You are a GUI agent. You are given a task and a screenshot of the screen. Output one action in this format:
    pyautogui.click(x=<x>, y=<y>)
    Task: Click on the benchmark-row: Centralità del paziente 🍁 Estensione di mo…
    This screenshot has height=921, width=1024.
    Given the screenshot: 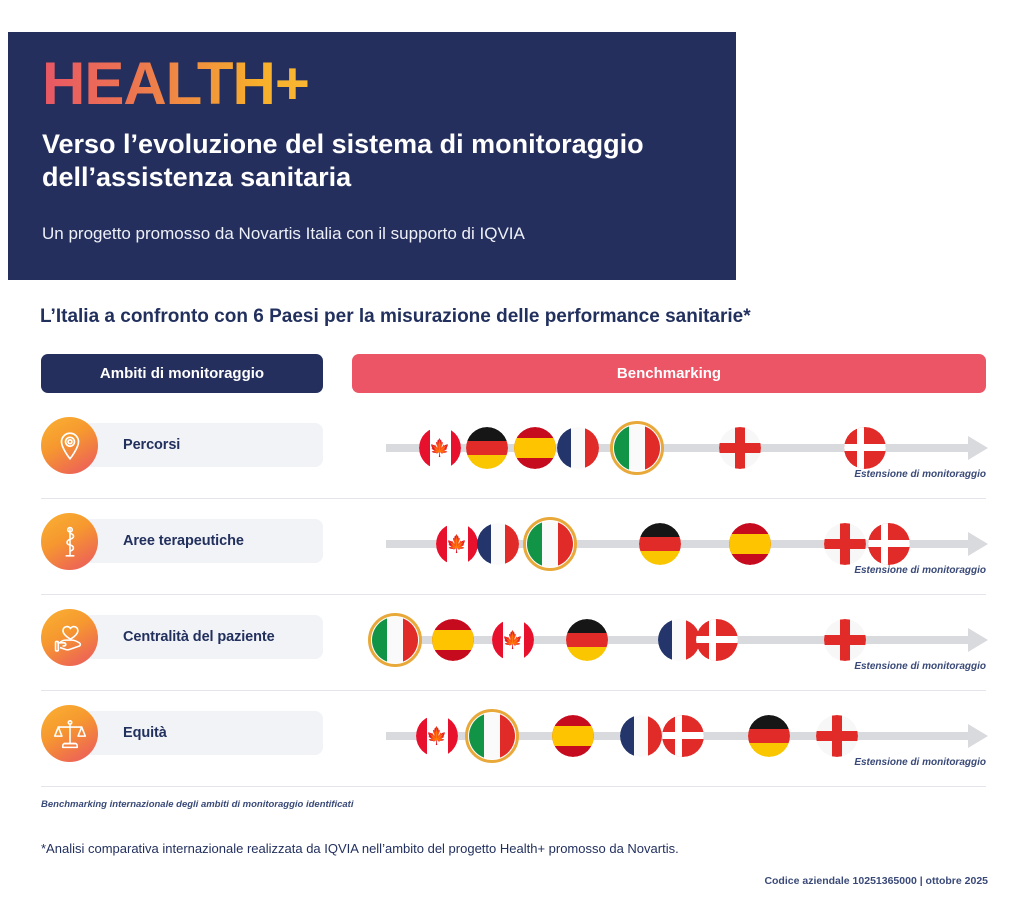 What is the action you would take?
    pyautogui.click(x=514, y=643)
    